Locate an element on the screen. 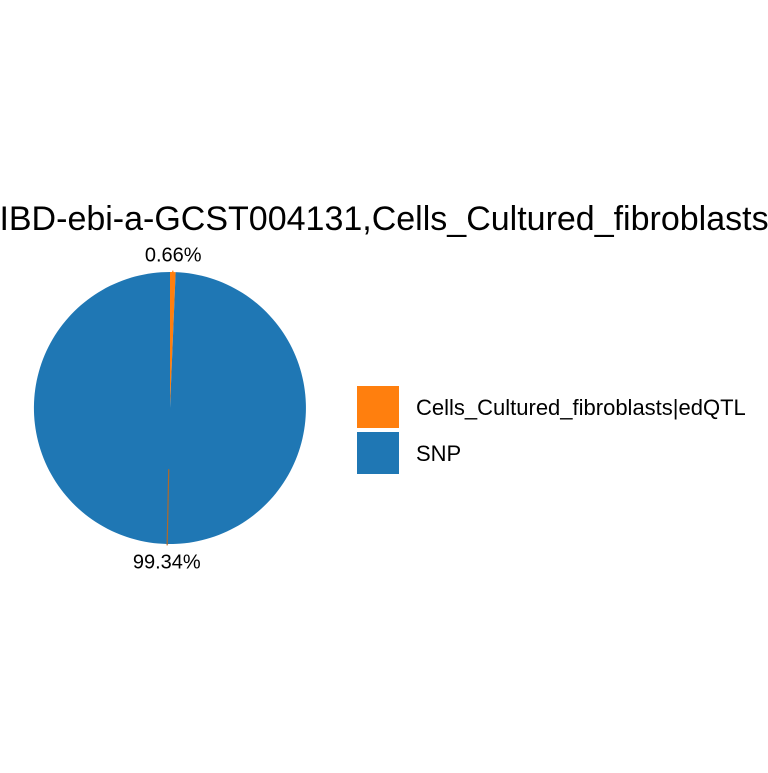 The height and width of the screenshot is (773, 768). slice-label-1: 99.34% is located at coordinates (167, 563).